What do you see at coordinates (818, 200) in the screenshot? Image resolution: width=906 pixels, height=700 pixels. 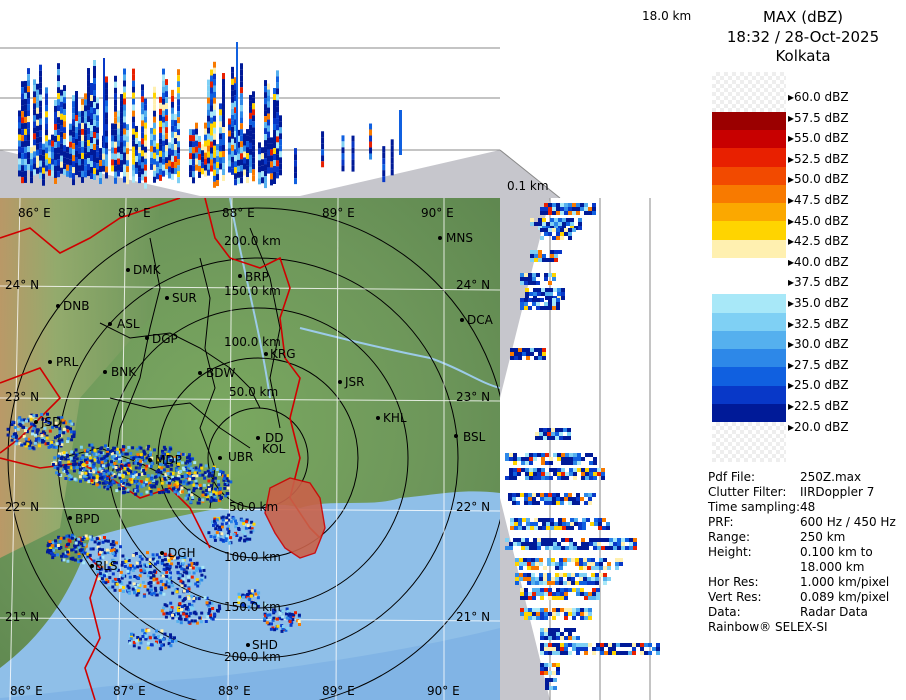 I see `legend-level-label: ▸47.5 dBZ` at bounding box center [818, 200].